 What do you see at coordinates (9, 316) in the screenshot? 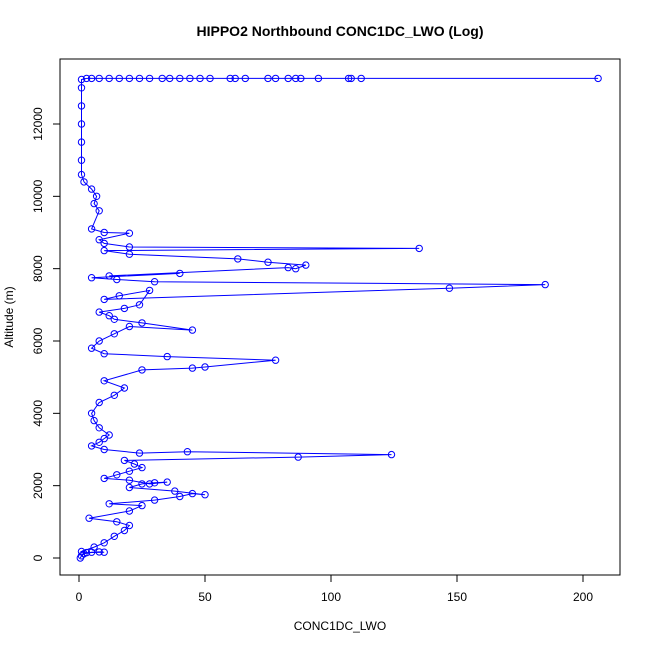
I see `y-axis-label: Altitude (m)` at bounding box center [9, 316].